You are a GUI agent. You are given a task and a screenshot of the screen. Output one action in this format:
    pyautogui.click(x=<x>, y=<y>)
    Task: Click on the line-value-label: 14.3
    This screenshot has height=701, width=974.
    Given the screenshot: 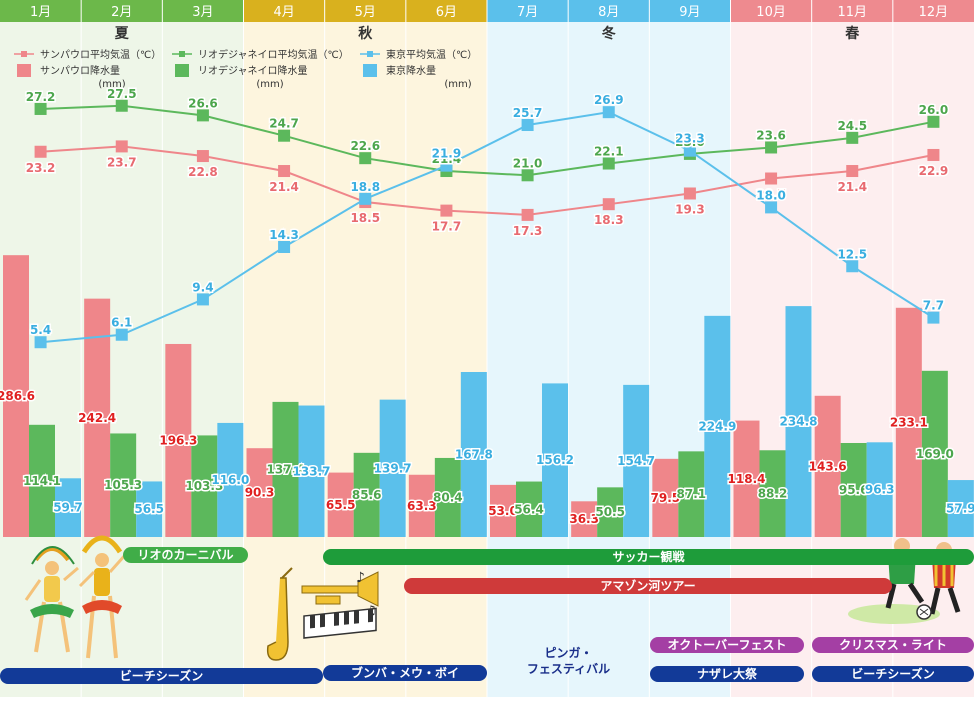 What is the action you would take?
    pyautogui.click(x=284, y=235)
    